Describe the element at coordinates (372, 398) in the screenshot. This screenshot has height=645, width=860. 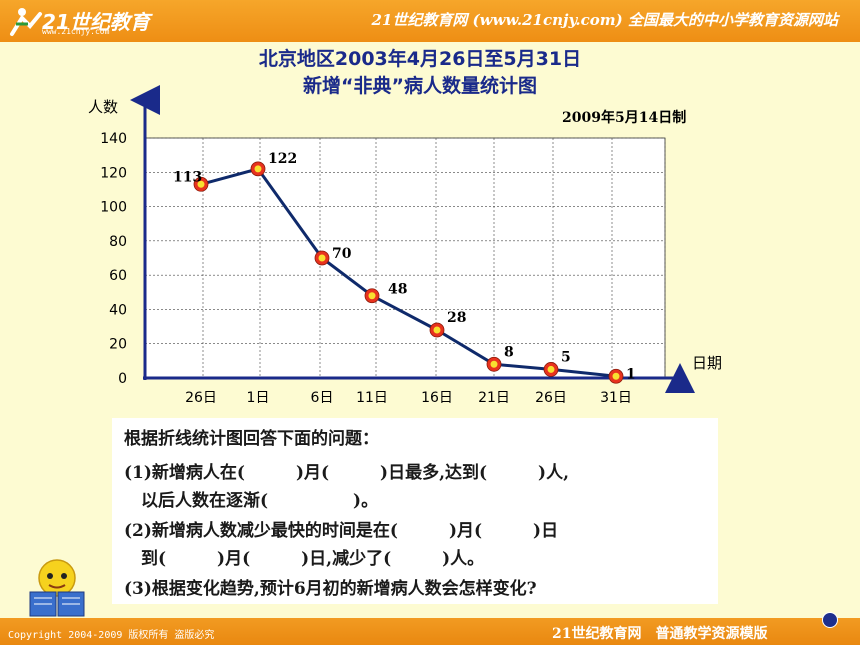
I see `x-tick-label: 11日` at that location.